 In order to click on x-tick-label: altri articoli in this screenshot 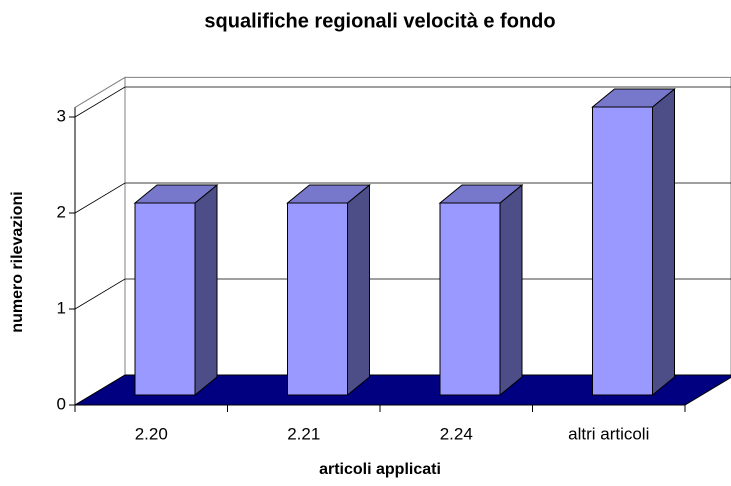, I will do `click(608, 433)`.